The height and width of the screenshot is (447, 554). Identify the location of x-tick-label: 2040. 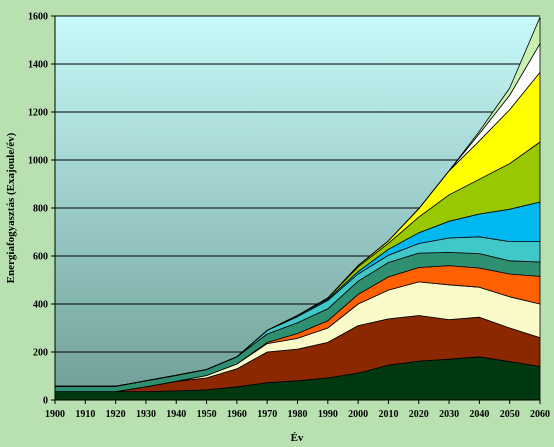
(479, 414).